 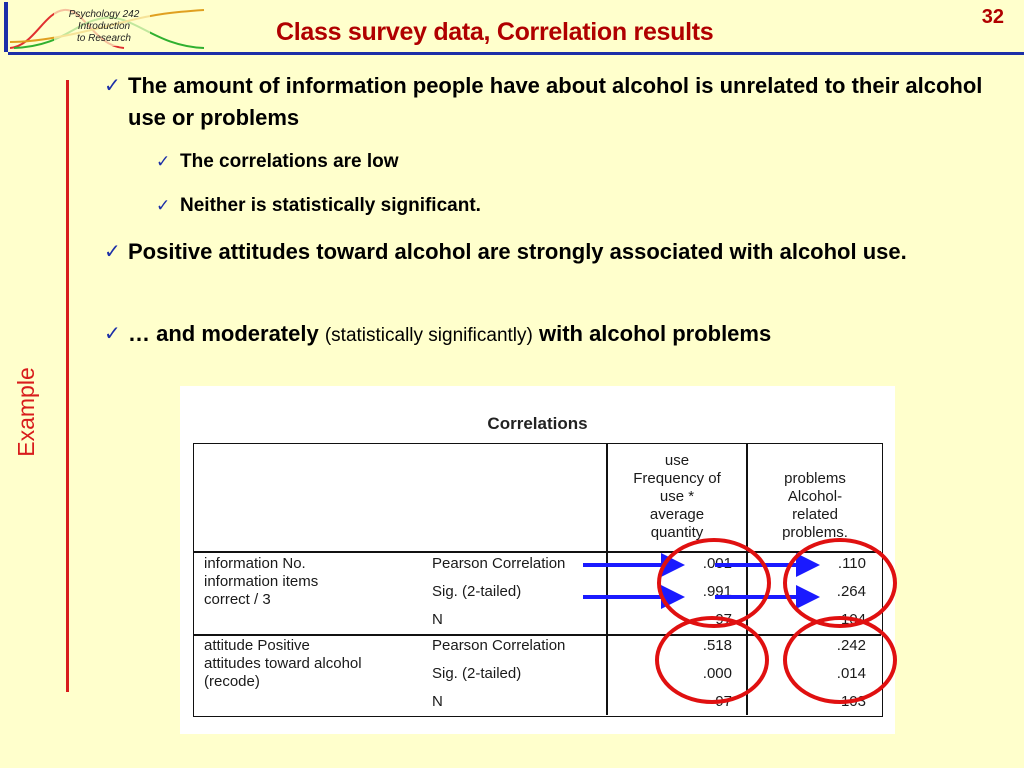 I want to click on slide-number: 32, so click(x=992, y=17).